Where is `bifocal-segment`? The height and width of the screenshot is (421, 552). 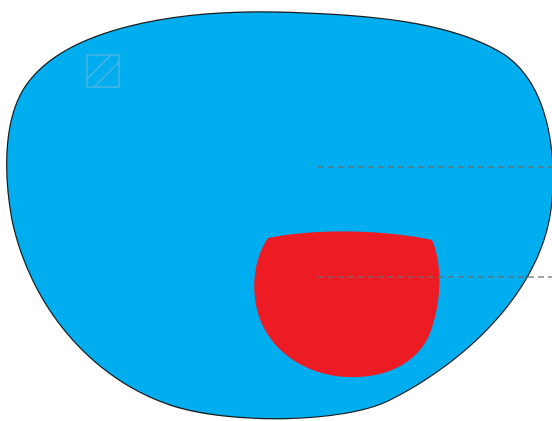 bifocal-segment is located at coordinates (347, 304).